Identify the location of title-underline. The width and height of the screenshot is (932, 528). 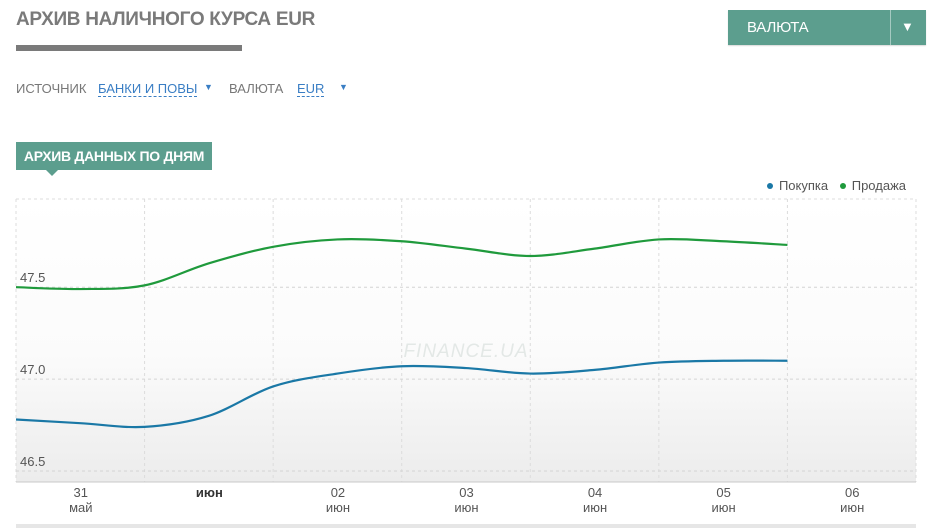
(129, 48).